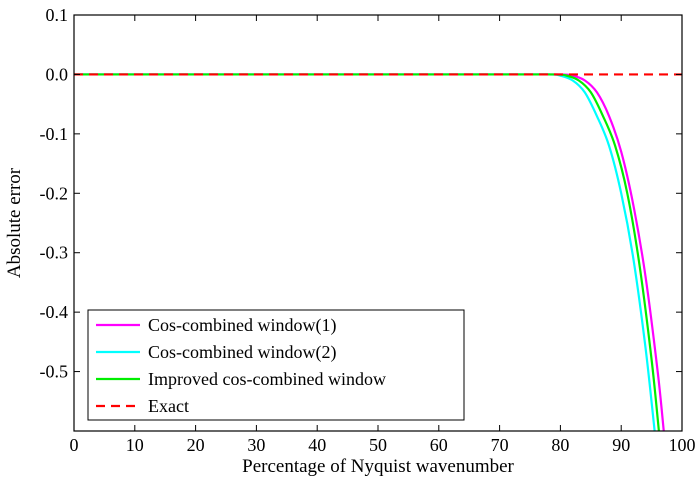  What do you see at coordinates (682, 445) in the screenshot?
I see `x-tick-label: 100` at bounding box center [682, 445].